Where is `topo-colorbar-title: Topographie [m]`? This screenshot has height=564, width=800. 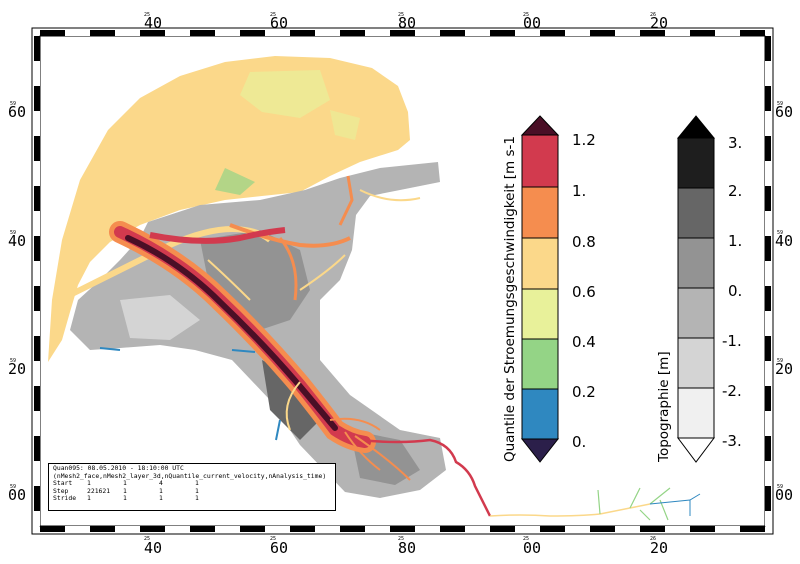
topo-colorbar-title: Topographie [m] is located at coordinates (664, 407).